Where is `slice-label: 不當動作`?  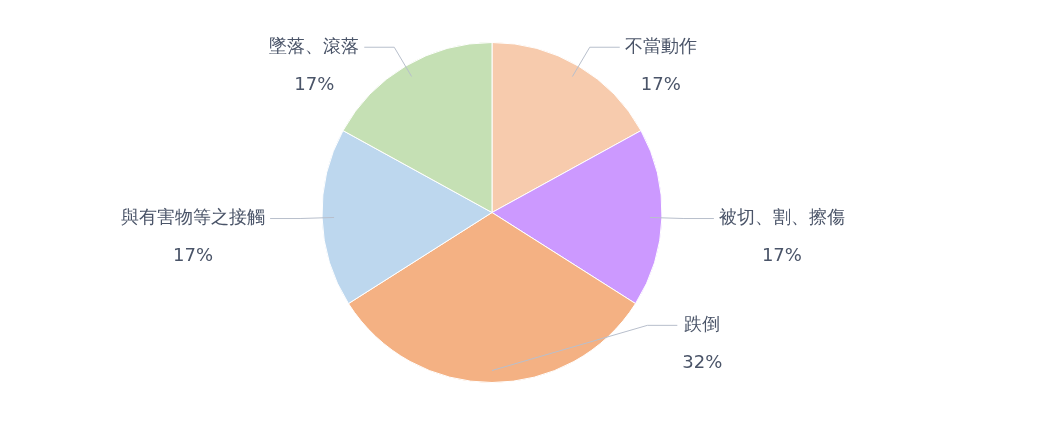 slice-label: 不當動作 is located at coordinates (660, 45).